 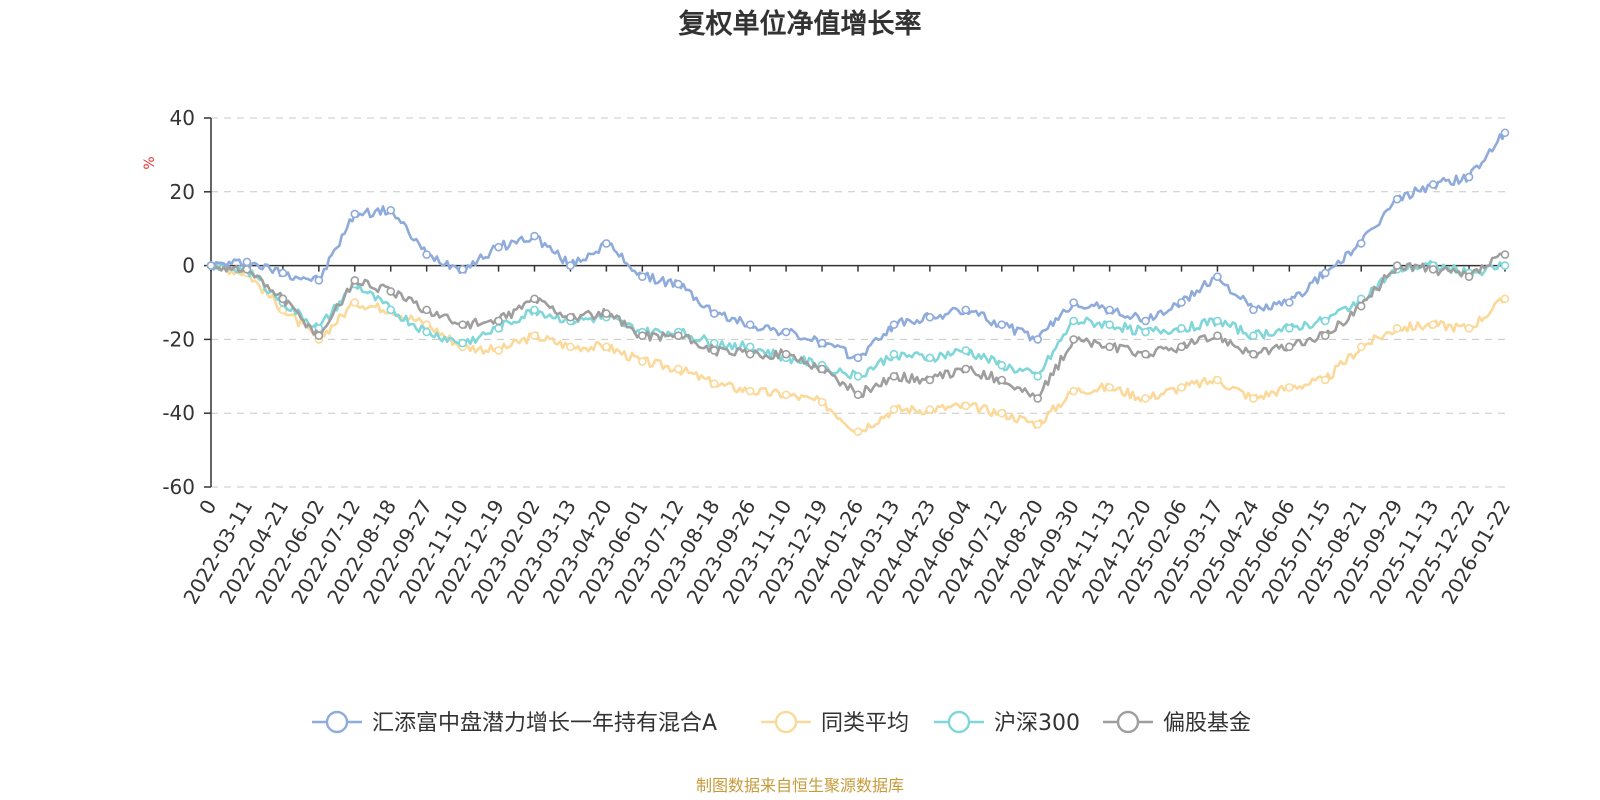 I want to click on legend: 汇添富中盘潜力增长一年持有混合A 同类平均 沪深300 偏股基金, so click(x=781, y=723).